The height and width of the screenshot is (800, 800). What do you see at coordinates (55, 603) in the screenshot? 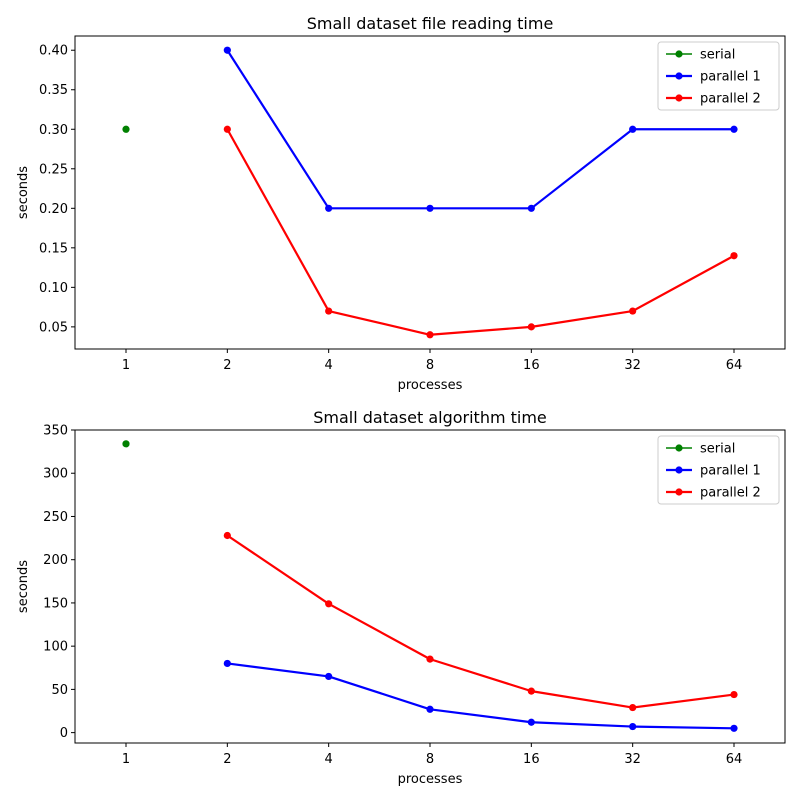
I see `y-tick-label: 150` at bounding box center [55, 603].